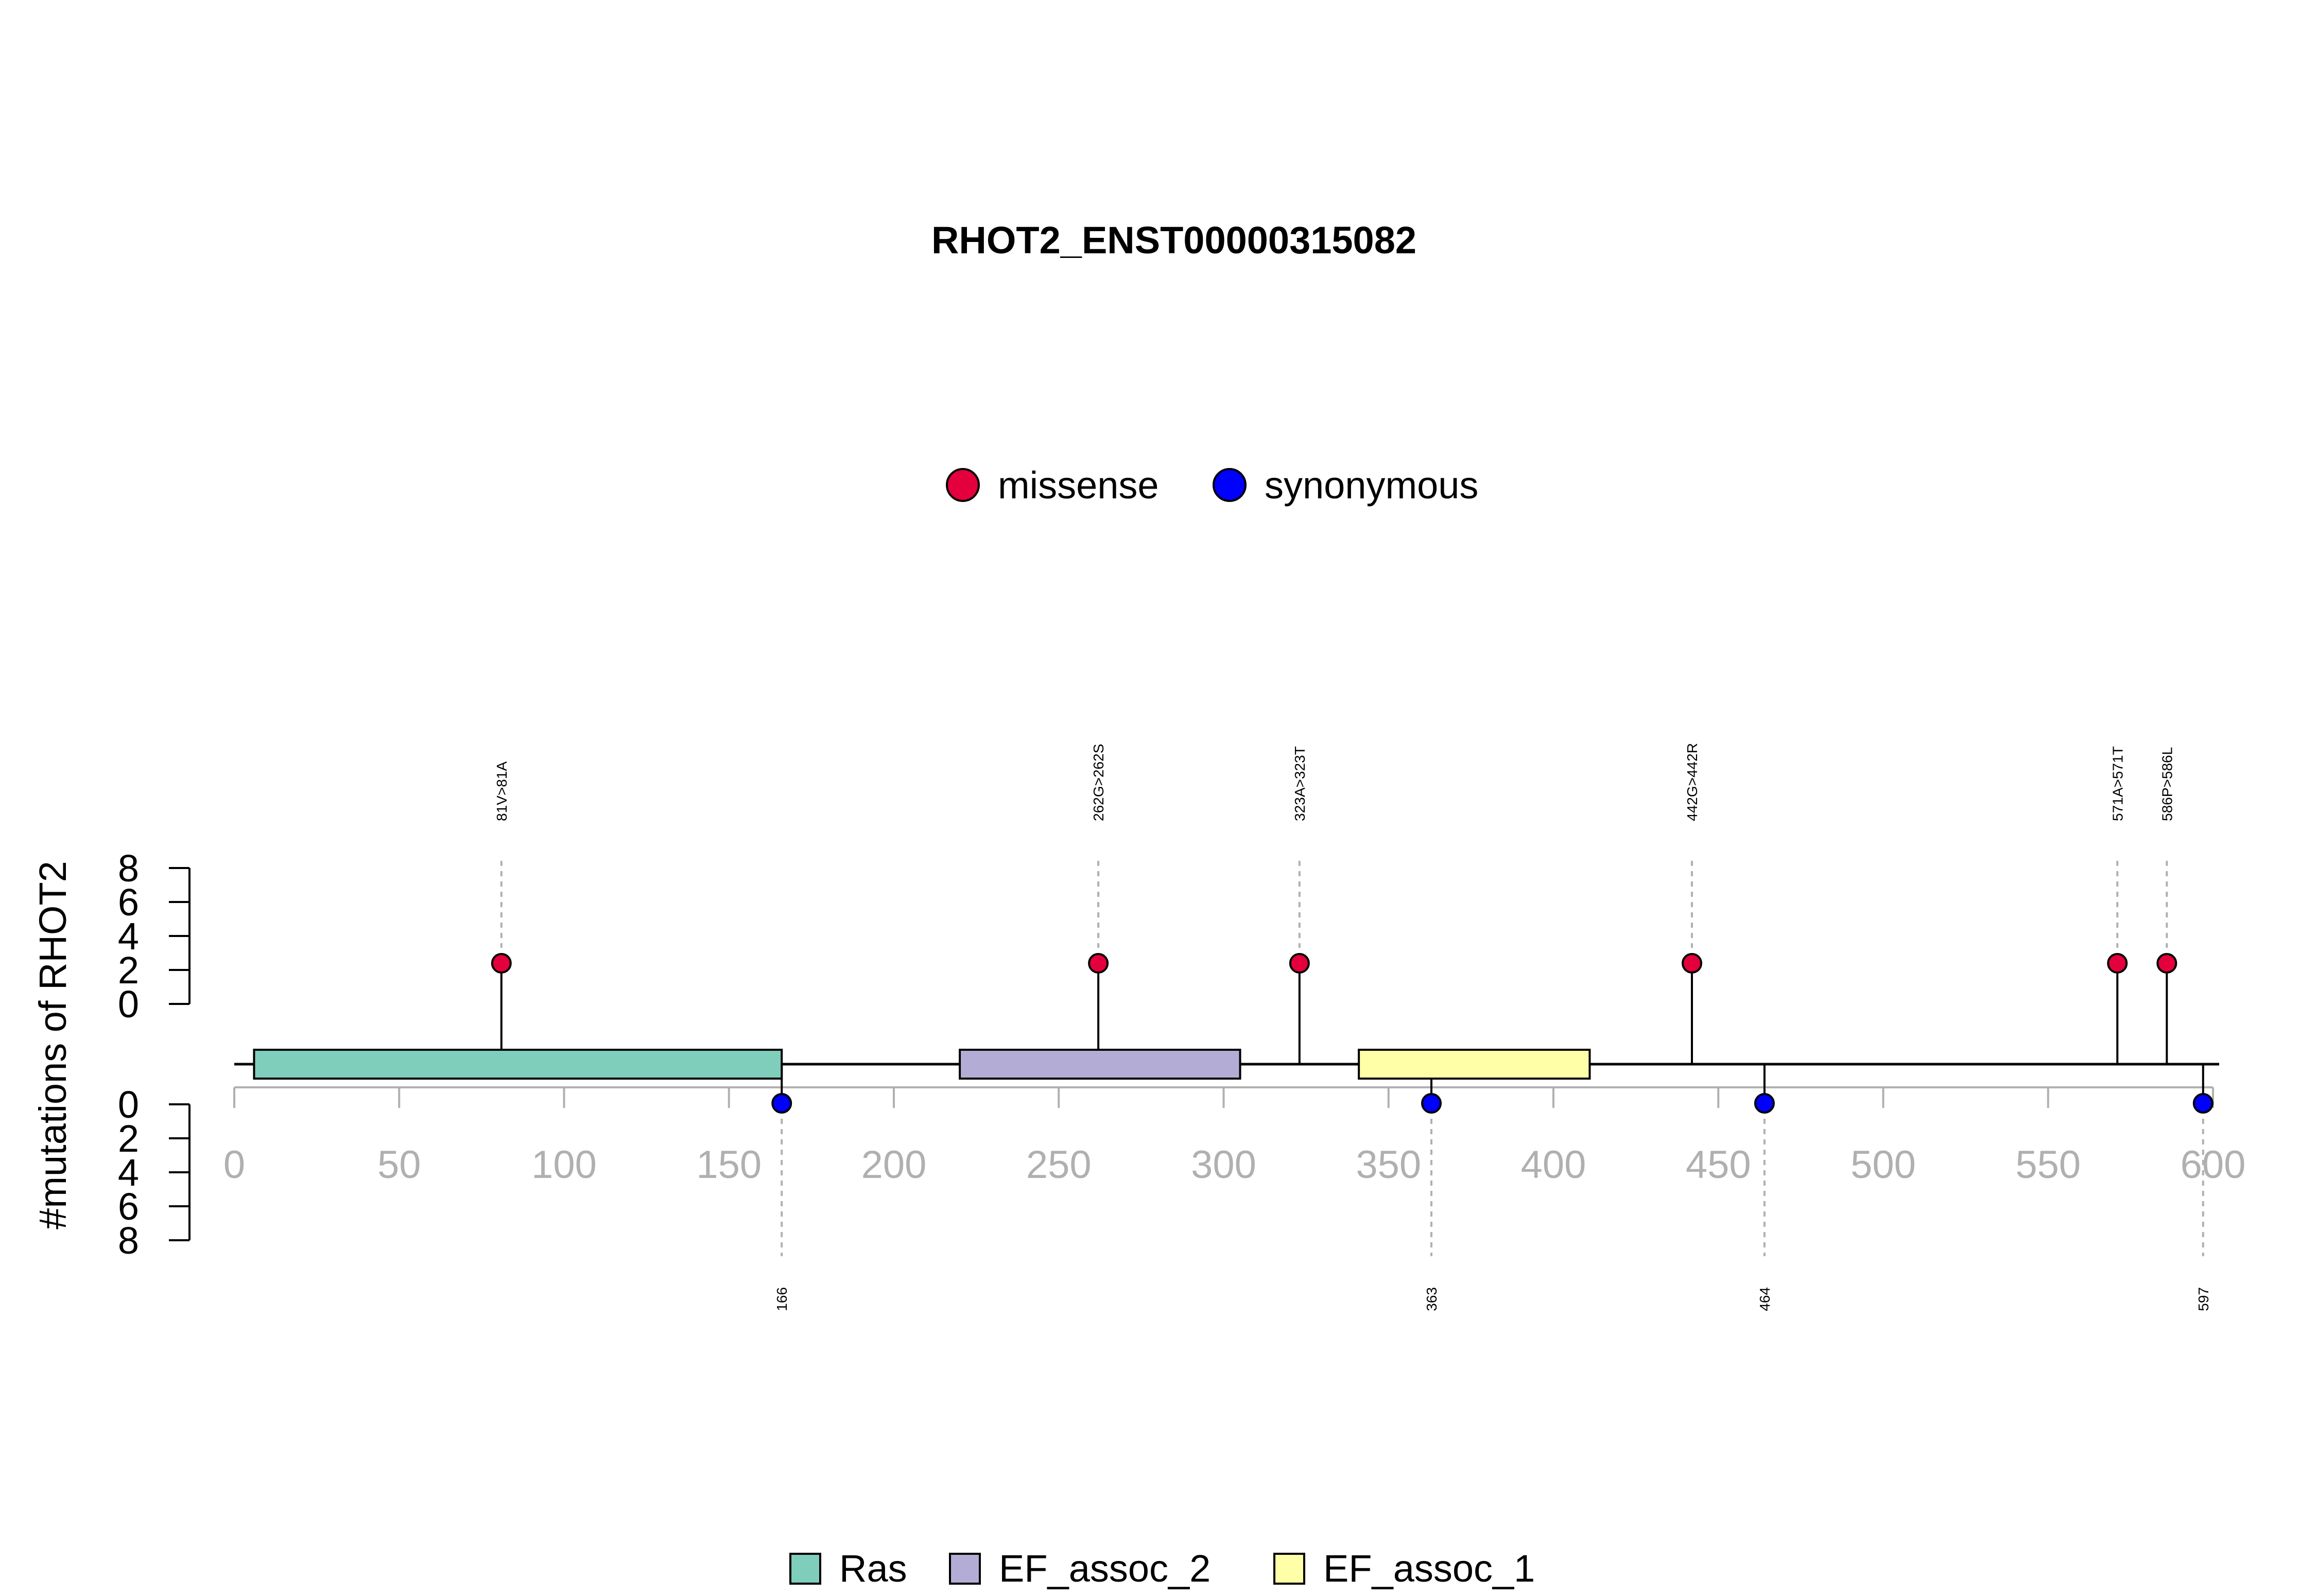  Describe the element at coordinates (1883, 1165) in the screenshot. I see `x-tick-label-500: 500` at that location.